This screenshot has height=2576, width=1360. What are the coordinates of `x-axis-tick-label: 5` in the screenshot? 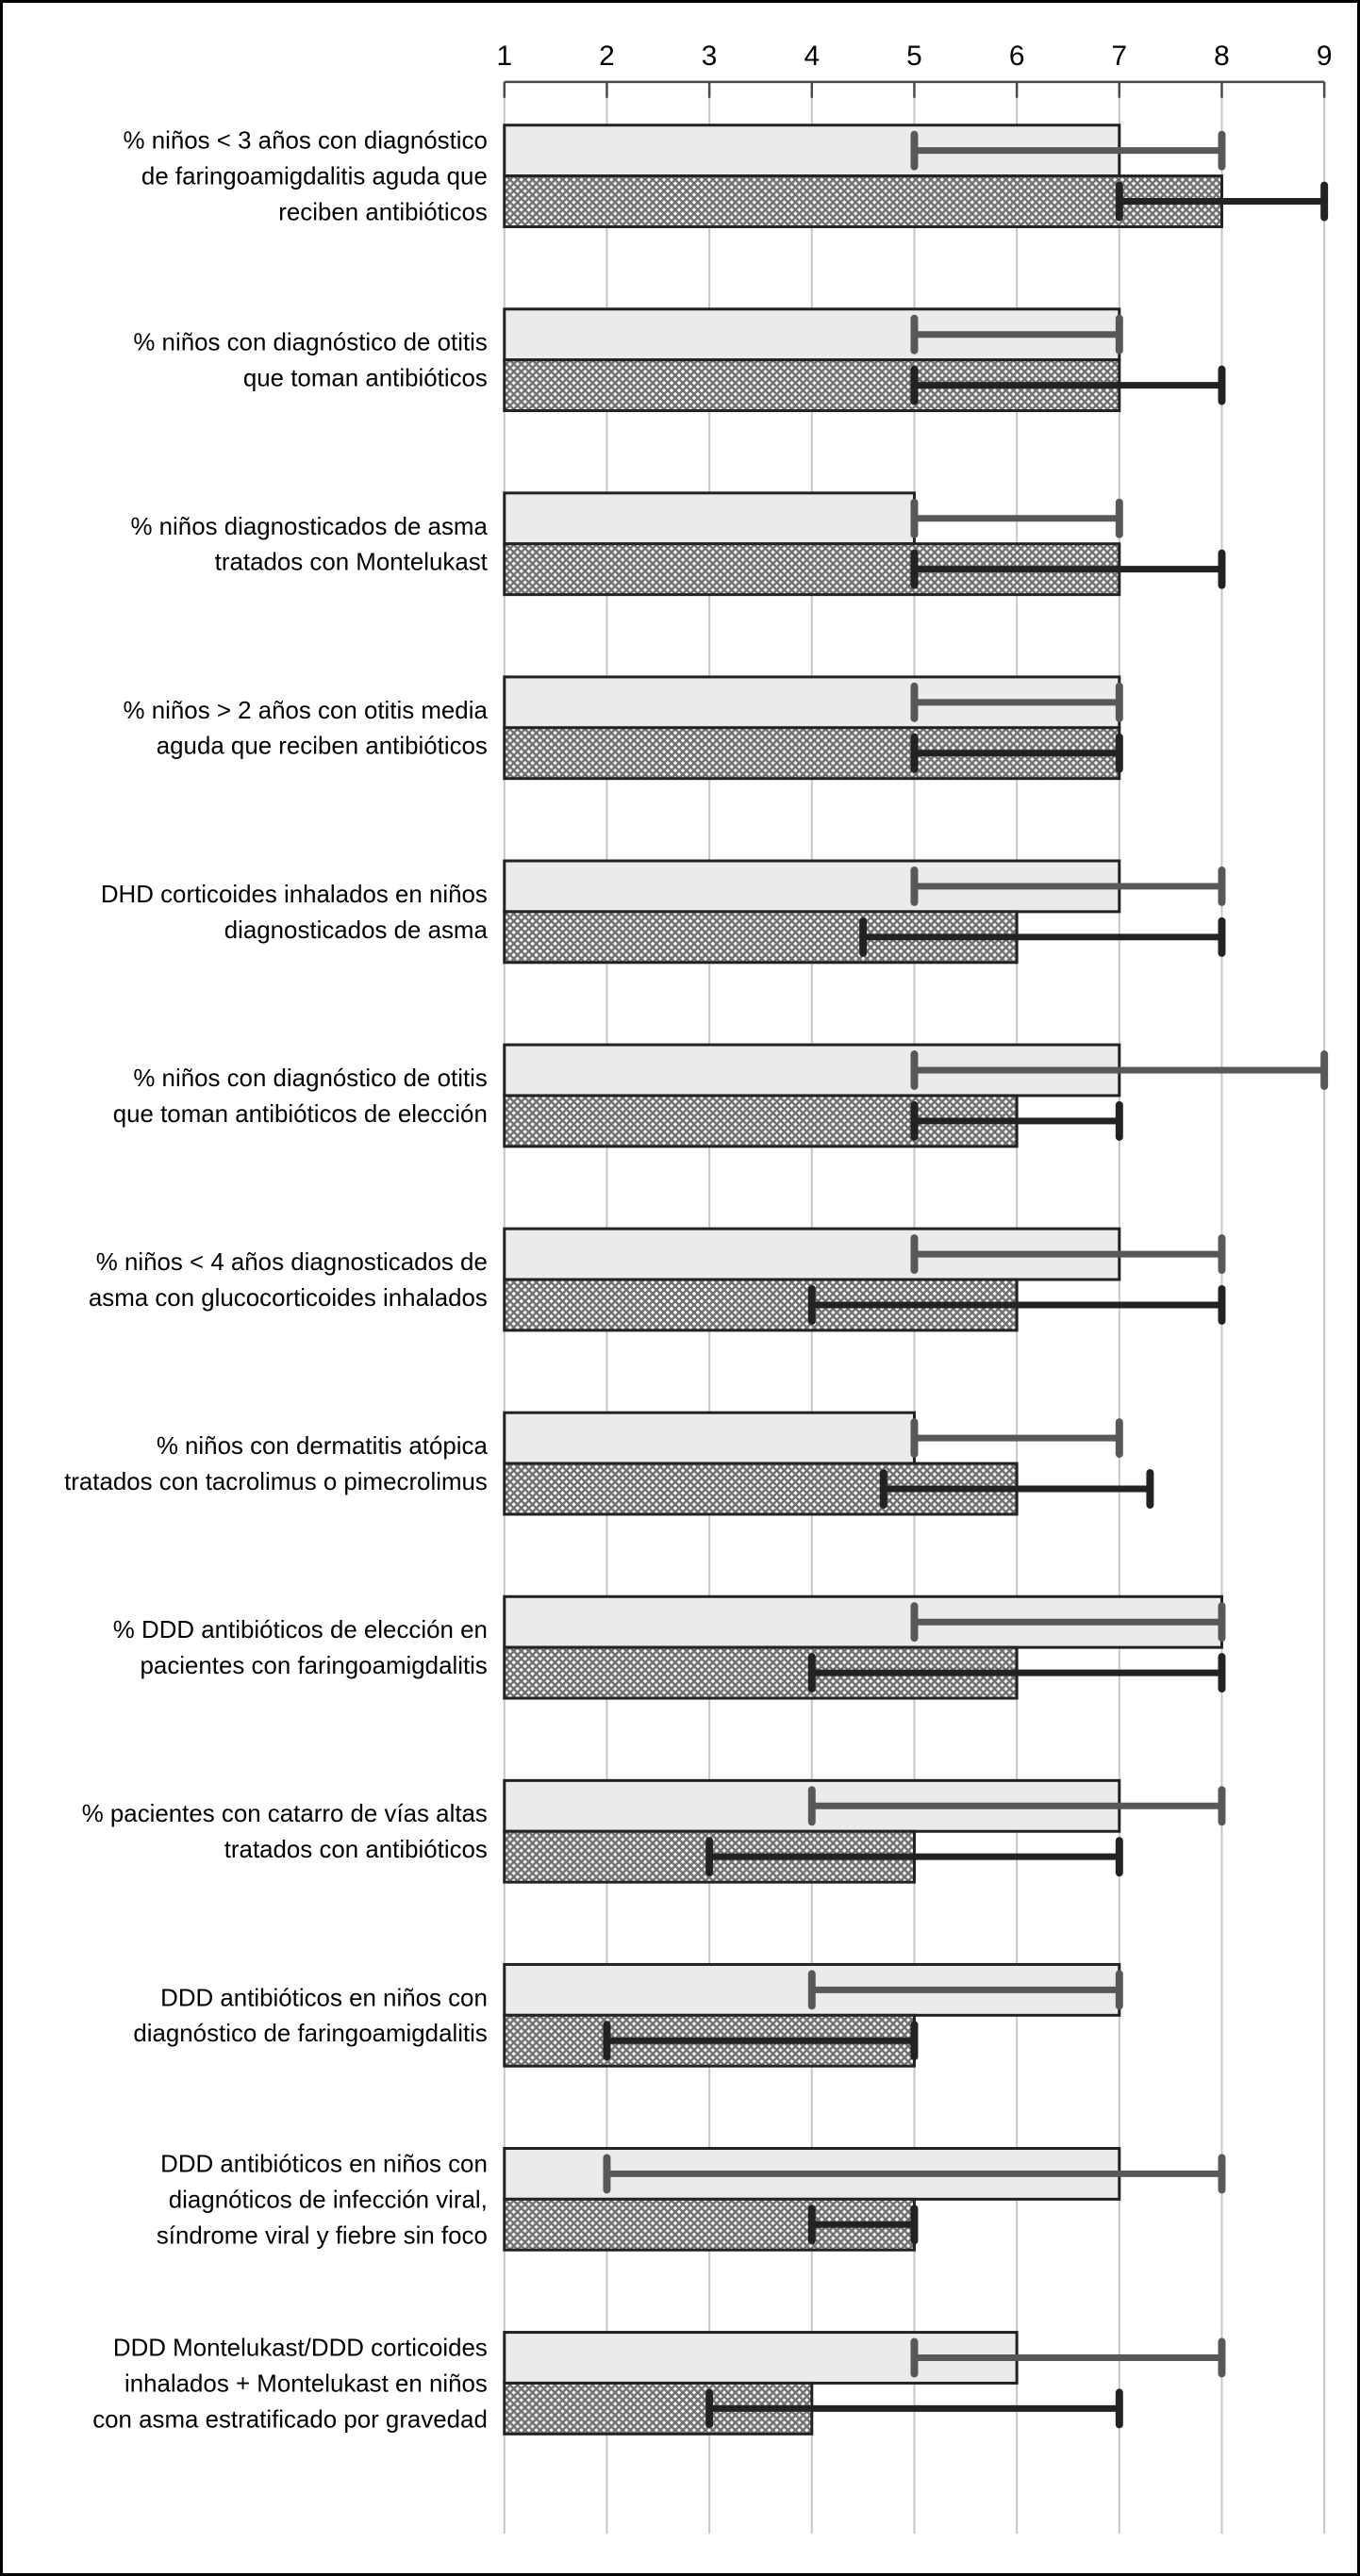 It's located at (914, 56).